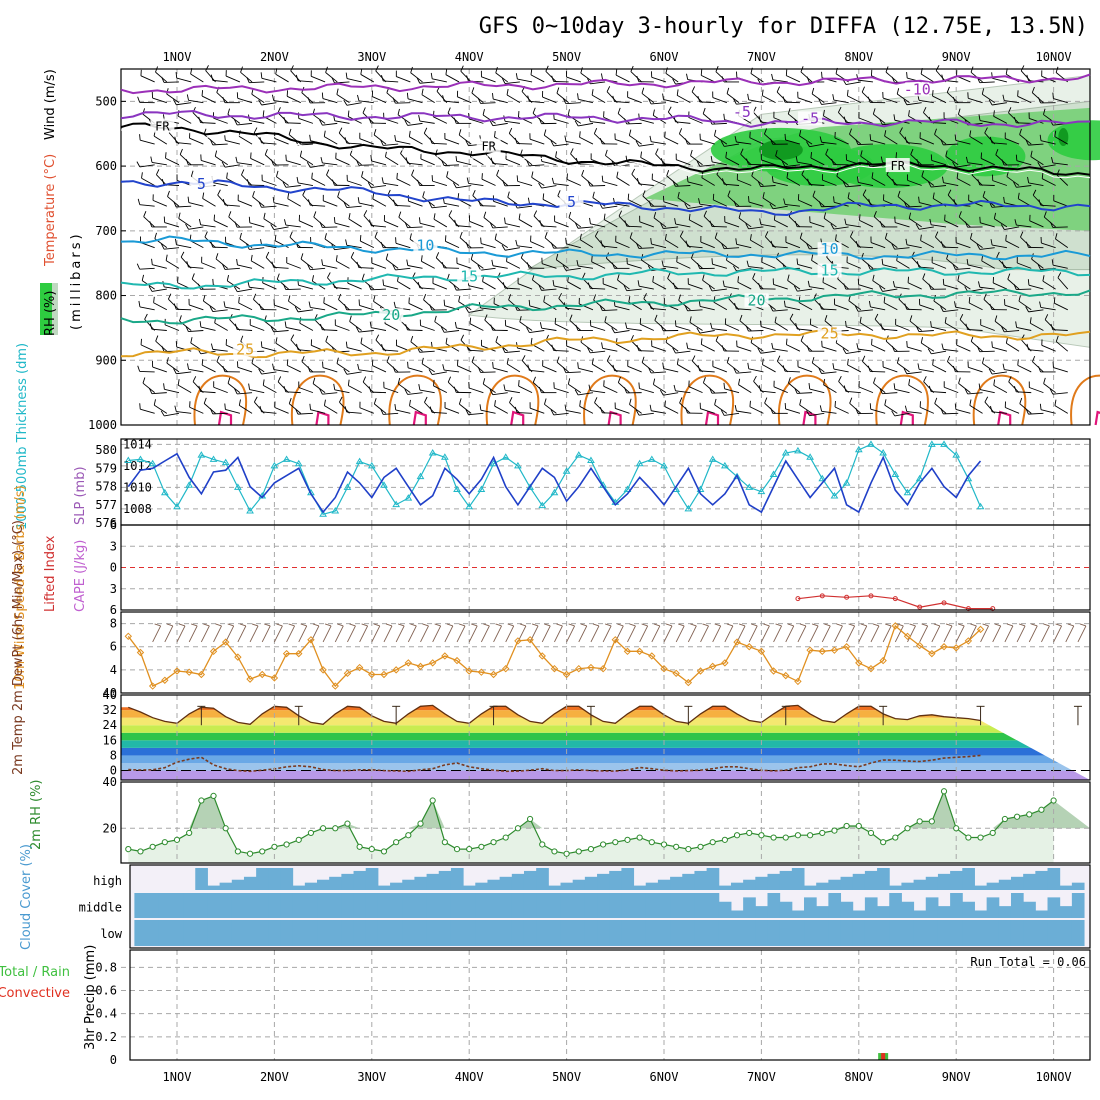 This screenshot has height=1100, width=1100. What do you see at coordinates (137, 509) in the screenshot?
I see `slp-tick-label: 1008` at bounding box center [137, 509].